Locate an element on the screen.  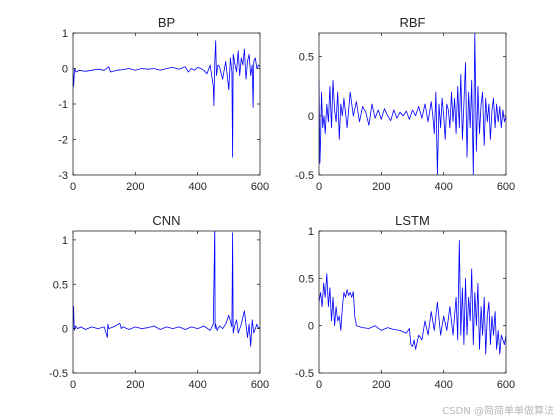
rbf-subplot-title: RBF is located at coordinates (413, 22).